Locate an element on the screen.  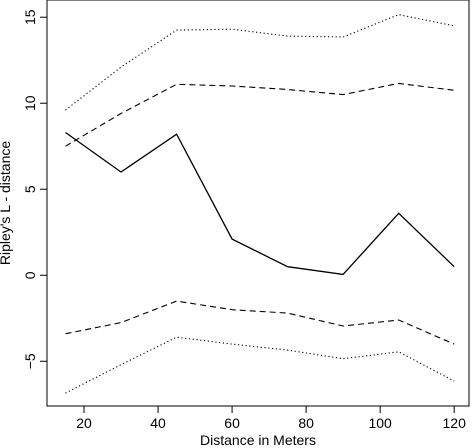
x-tick-label: 100 is located at coordinates (380, 423).